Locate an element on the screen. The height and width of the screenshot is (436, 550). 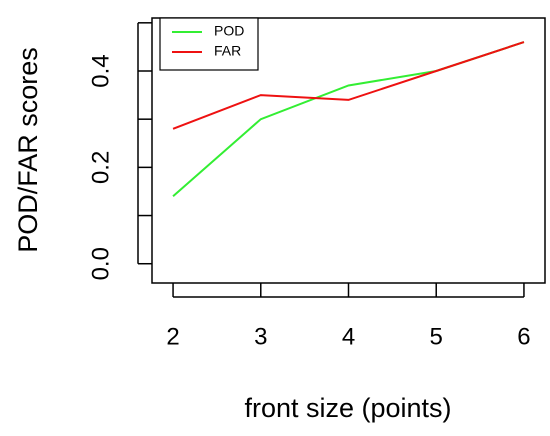
x-tick-label: 4 is located at coordinates (348, 336).